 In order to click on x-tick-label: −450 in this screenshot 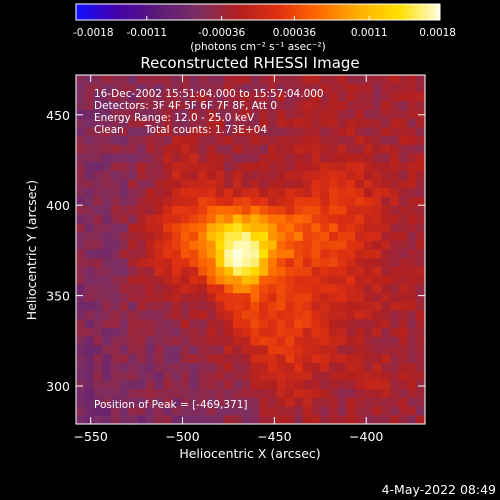, I will do `click(274, 436)`.